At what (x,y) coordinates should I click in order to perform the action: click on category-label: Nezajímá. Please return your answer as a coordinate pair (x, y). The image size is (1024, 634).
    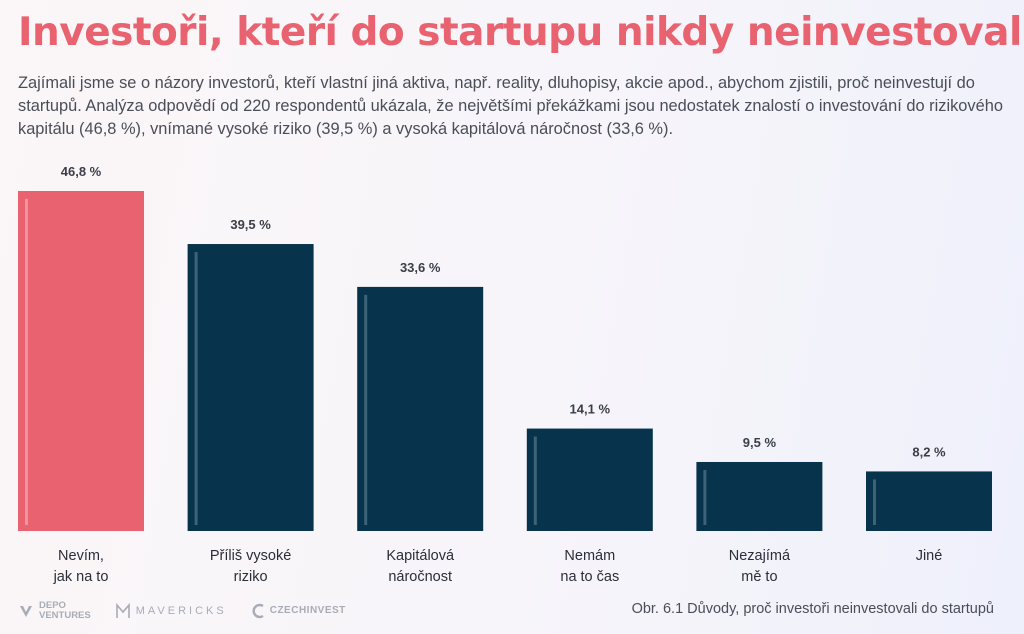
    Looking at the image, I should click on (760, 556).